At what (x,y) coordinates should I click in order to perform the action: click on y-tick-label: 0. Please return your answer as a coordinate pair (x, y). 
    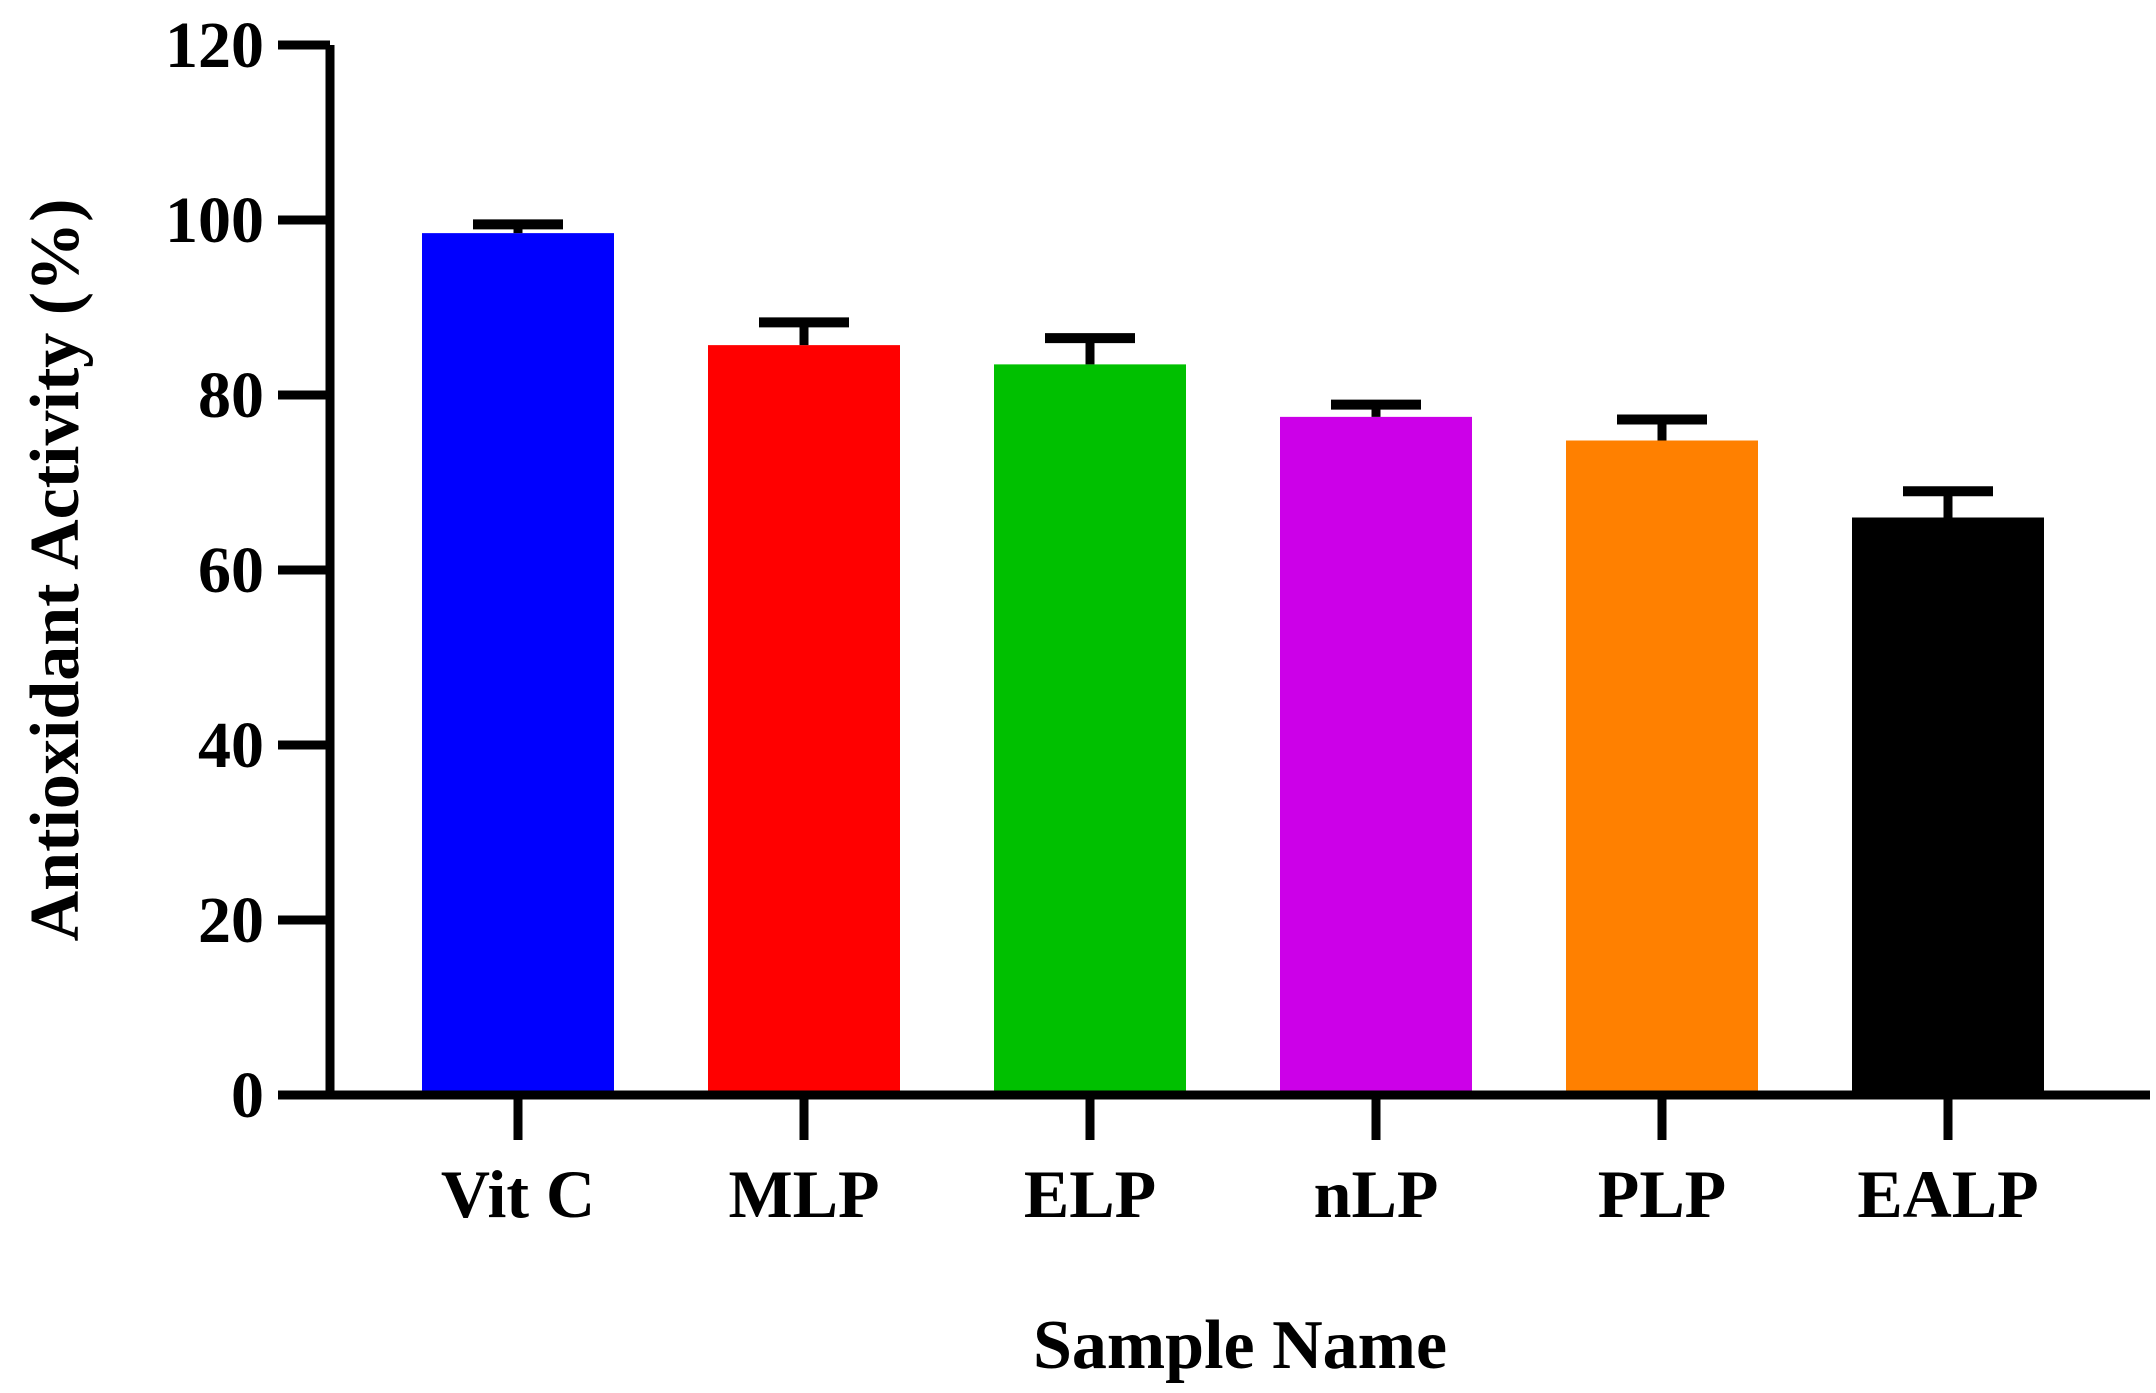
    Looking at the image, I should click on (247, 1095).